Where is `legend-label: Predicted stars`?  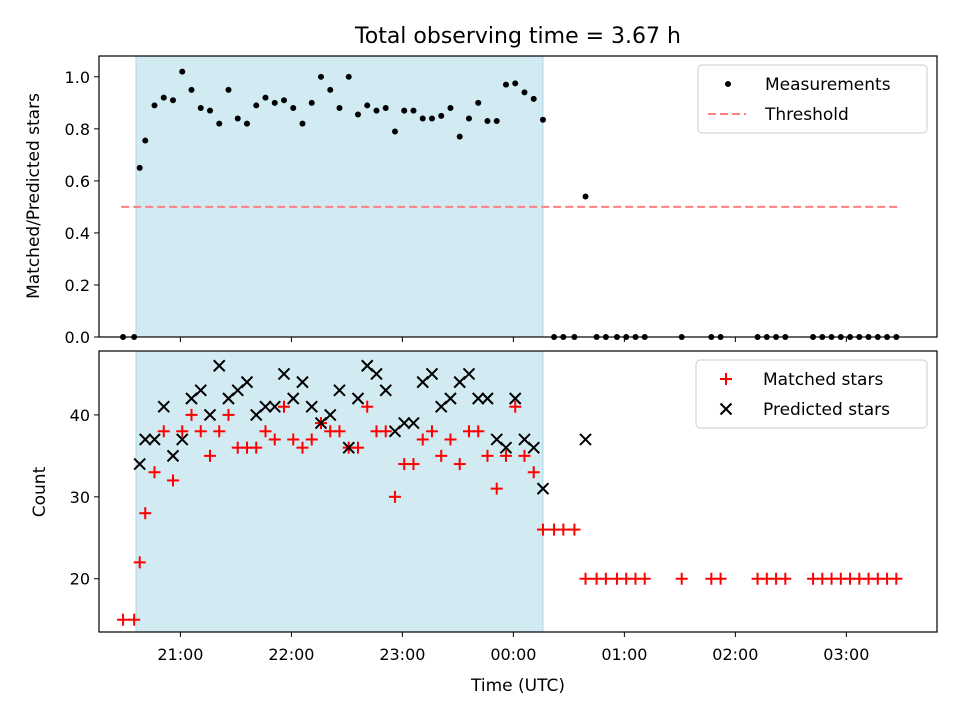 legend-label: Predicted stars is located at coordinates (826, 410).